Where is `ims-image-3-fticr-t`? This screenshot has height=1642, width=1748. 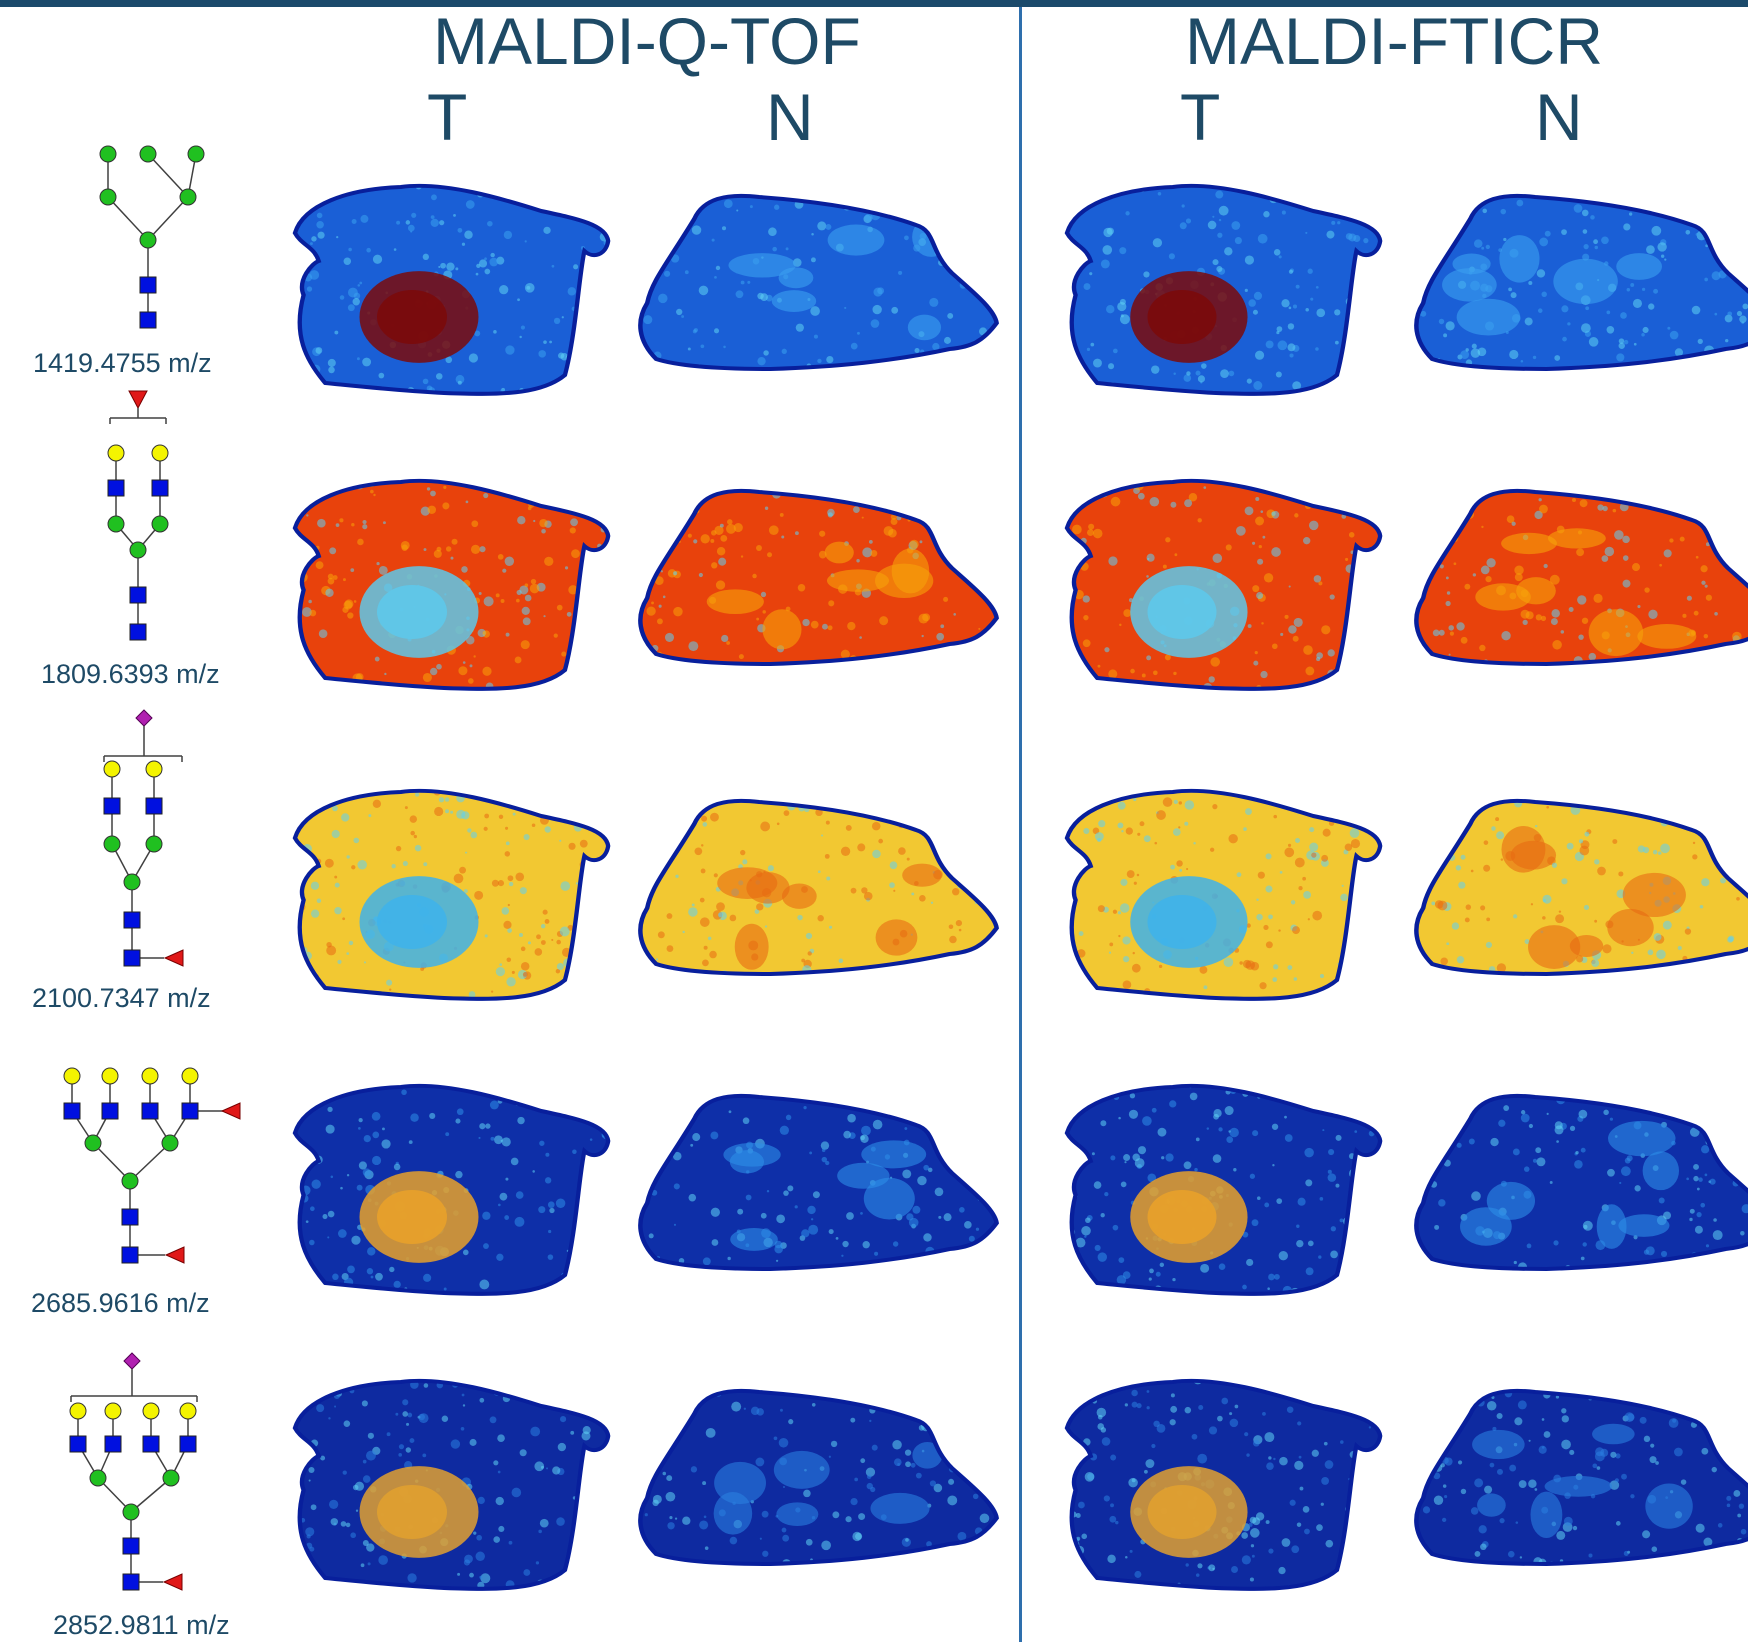
ims-image-3-fticr-t is located at coordinates (1223, 894).